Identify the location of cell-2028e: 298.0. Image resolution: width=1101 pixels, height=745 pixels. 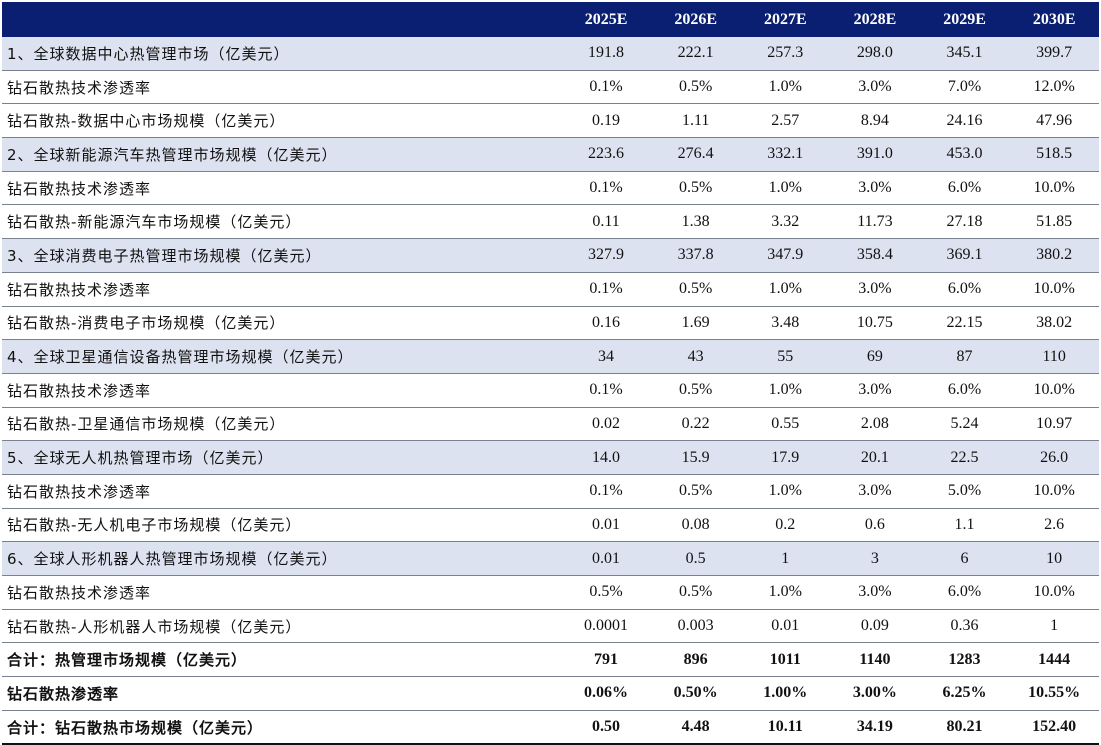
(875, 54).